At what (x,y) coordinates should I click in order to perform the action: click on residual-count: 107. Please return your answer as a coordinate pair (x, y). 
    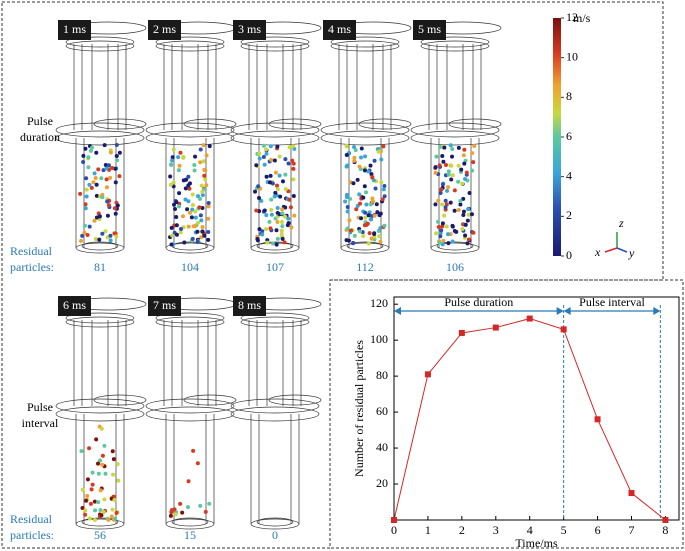
    Looking at the image, I should click on (275, 267).